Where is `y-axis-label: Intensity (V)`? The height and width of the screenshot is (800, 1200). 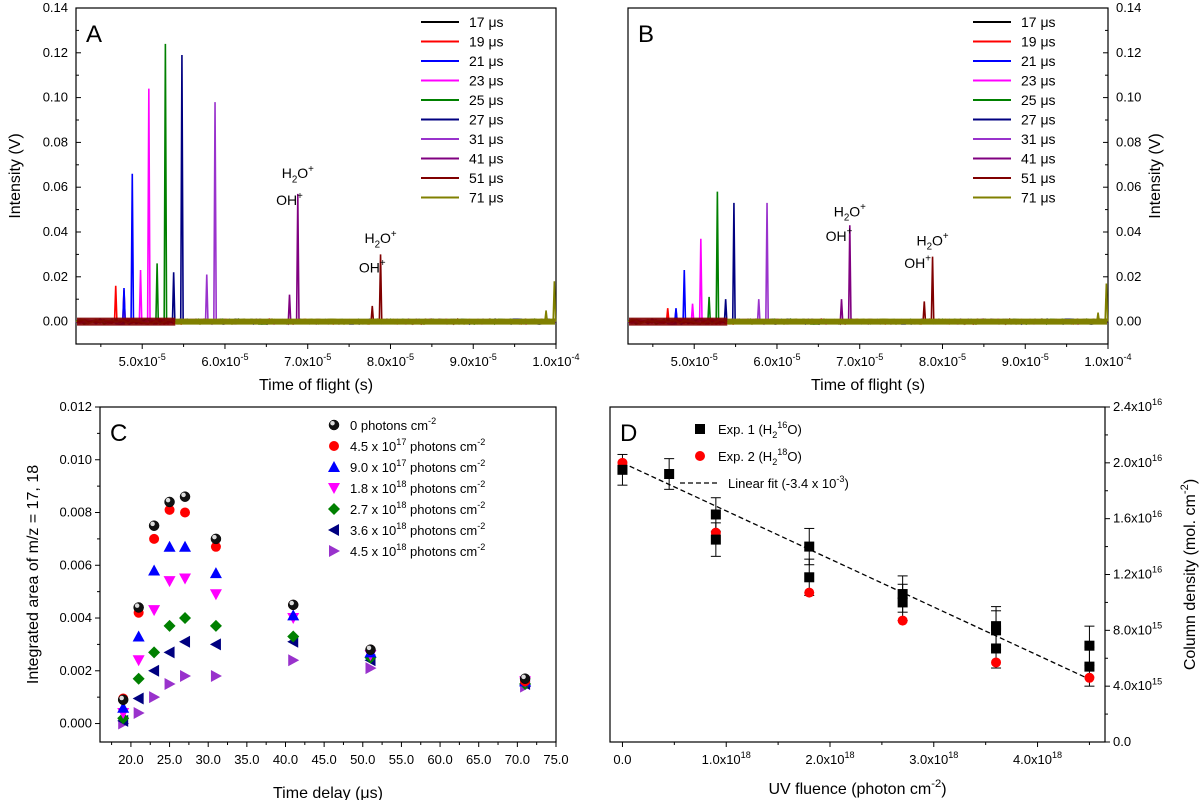
y-axis-label: Intensity (V) is located at coordinates (15, 175).